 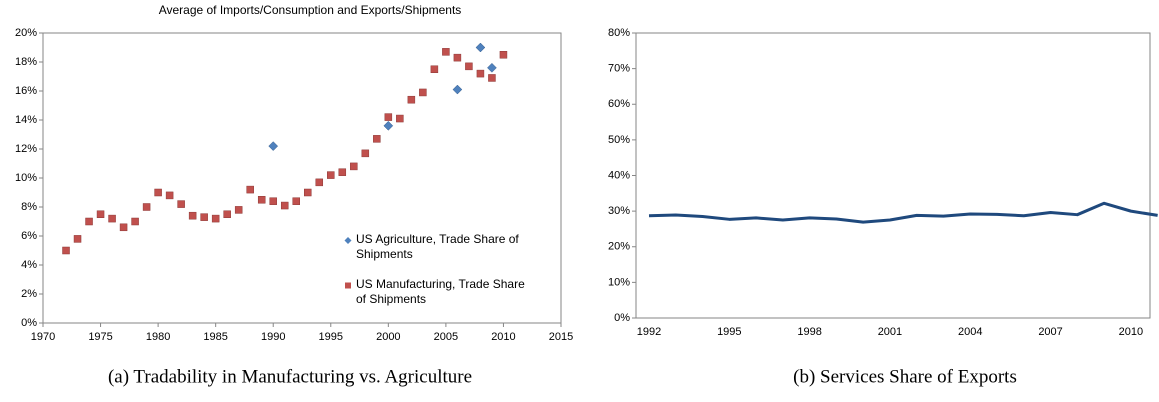 What do you see at coordinates (26, 149) in the screenshot?
I see `y-tick-label: 12%` at bounding box center [26, 149].